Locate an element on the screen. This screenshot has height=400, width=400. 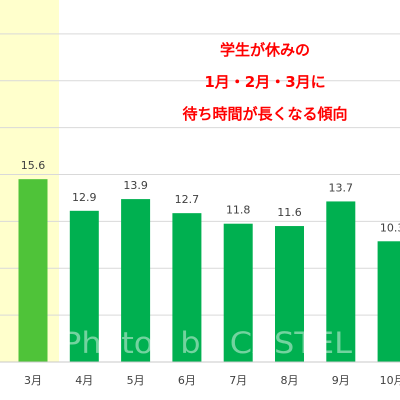
x-tick-labels: 3月 4月 5月 6月 7月 8月 9月 10月 is located at coordinates (212, 380).